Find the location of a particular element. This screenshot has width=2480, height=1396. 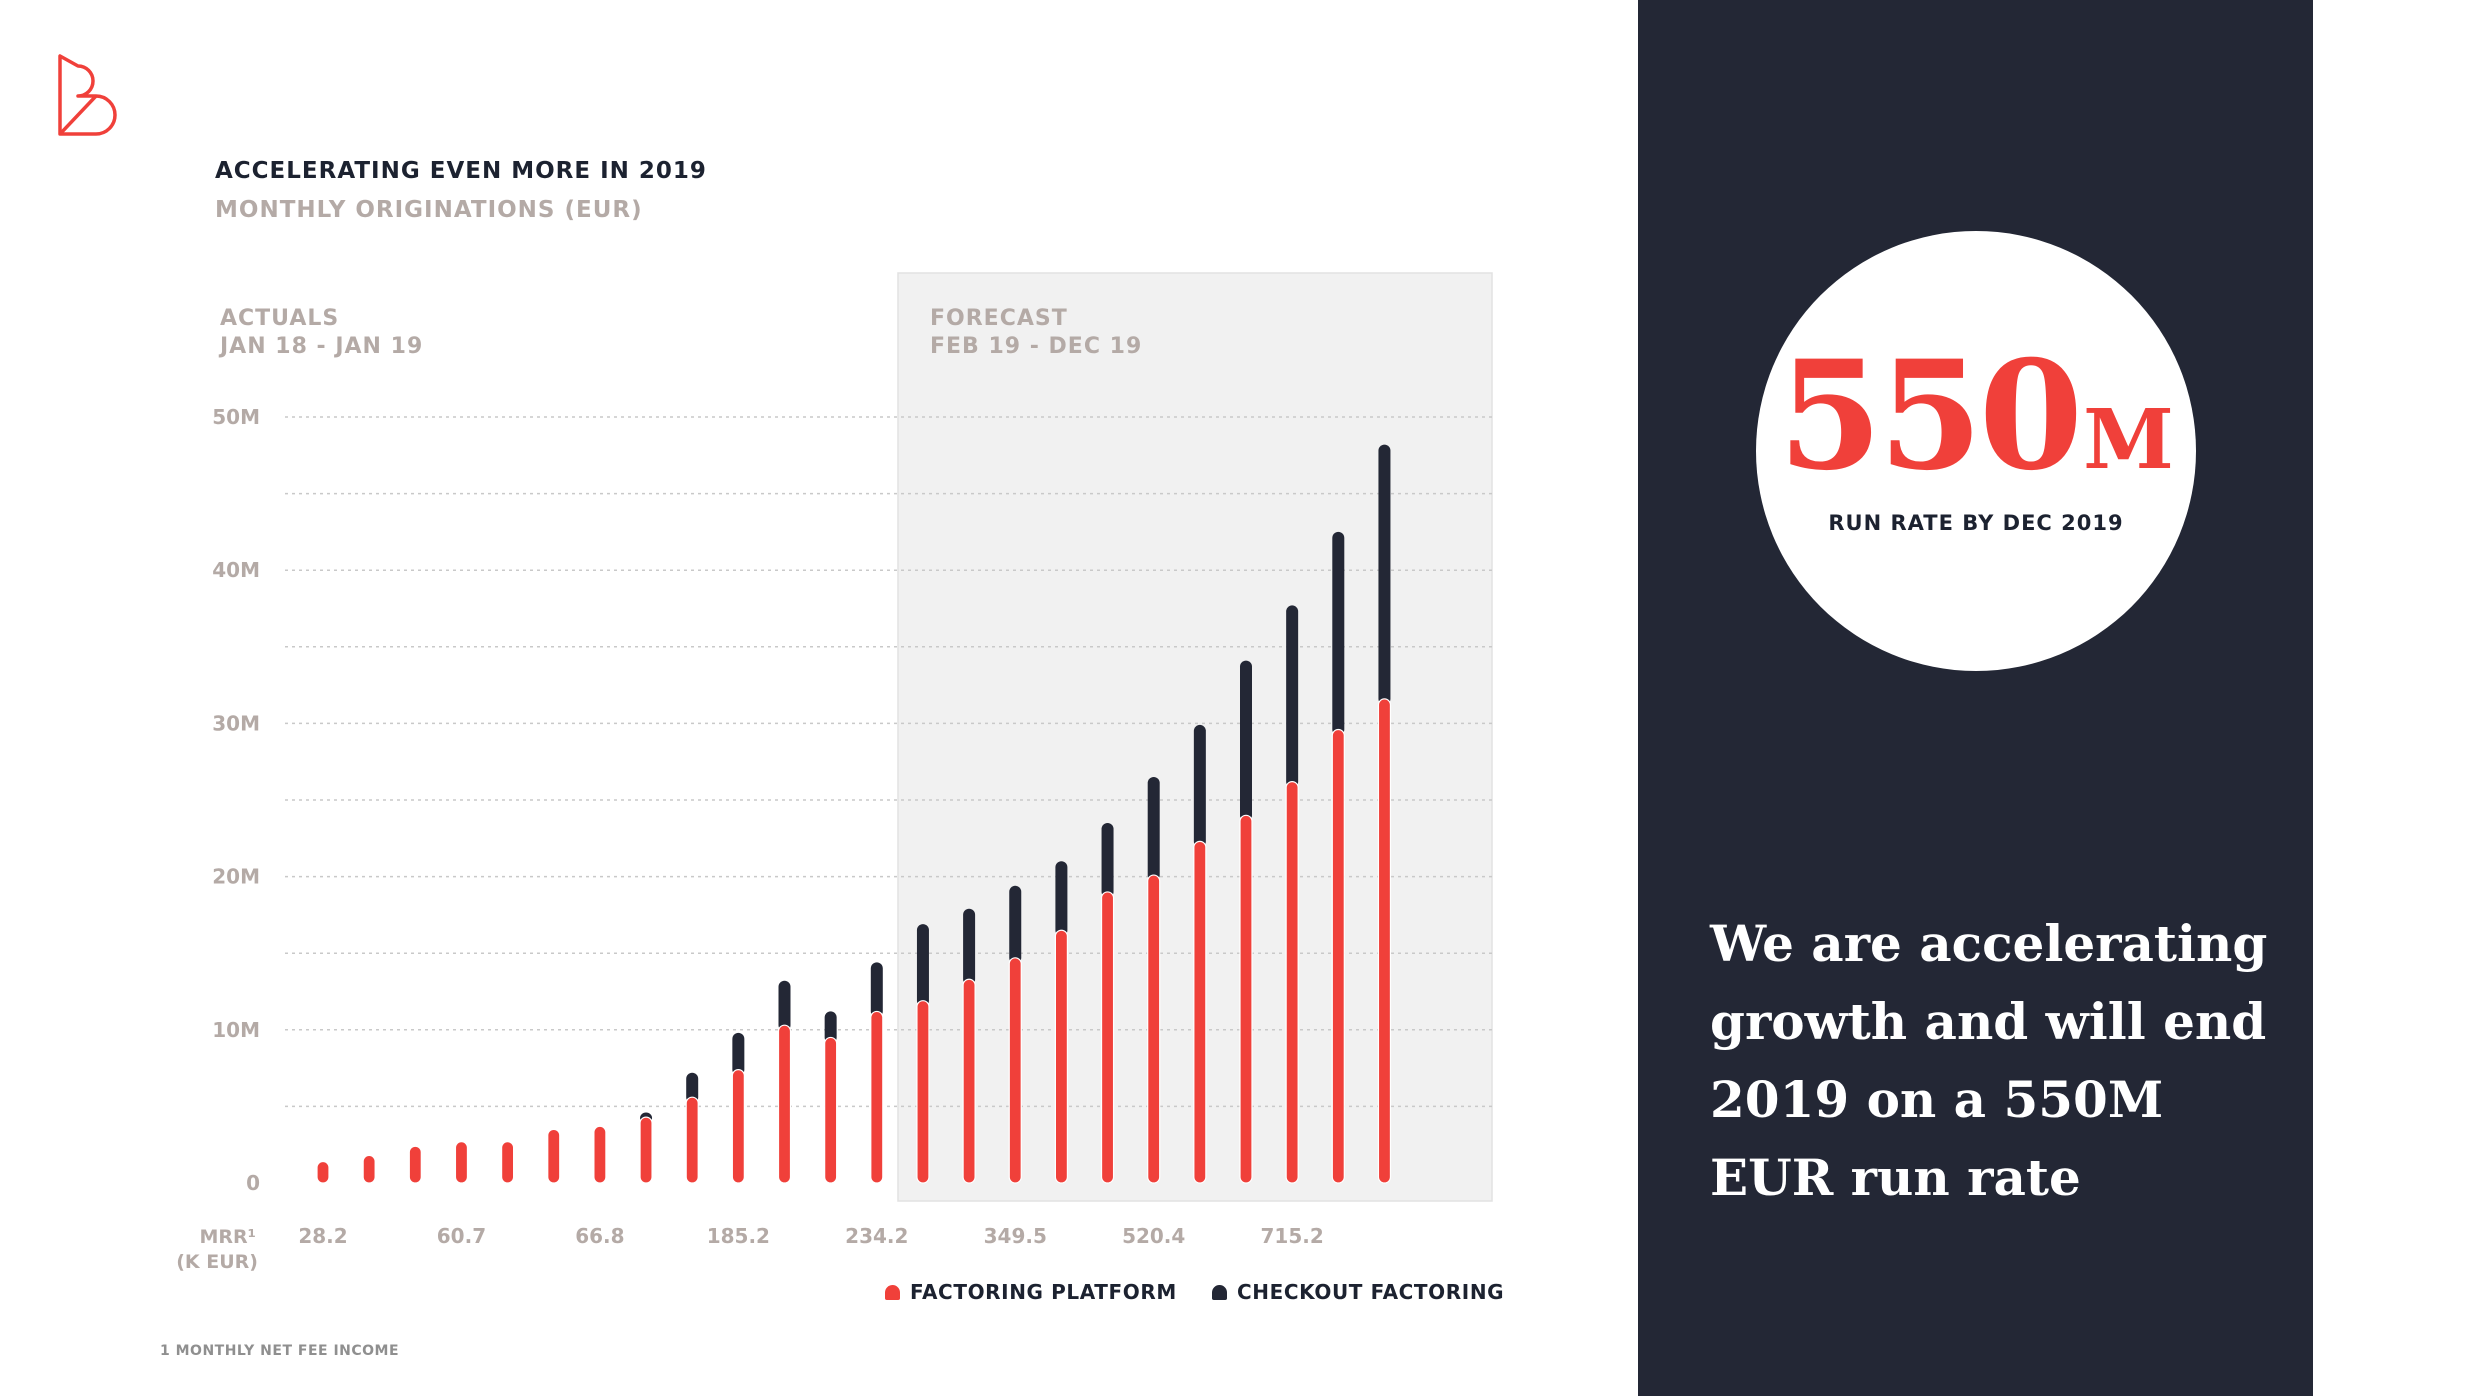

run-rate-value: 550M is located at coordinates (1976, 416).